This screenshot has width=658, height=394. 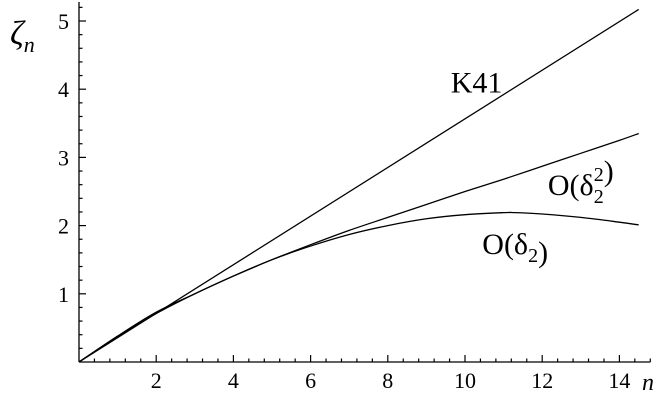 What do you see at coordinates (542, 380) in the screenshot?
I see `x-tick-label: 12` at bounding box center [542, 380].